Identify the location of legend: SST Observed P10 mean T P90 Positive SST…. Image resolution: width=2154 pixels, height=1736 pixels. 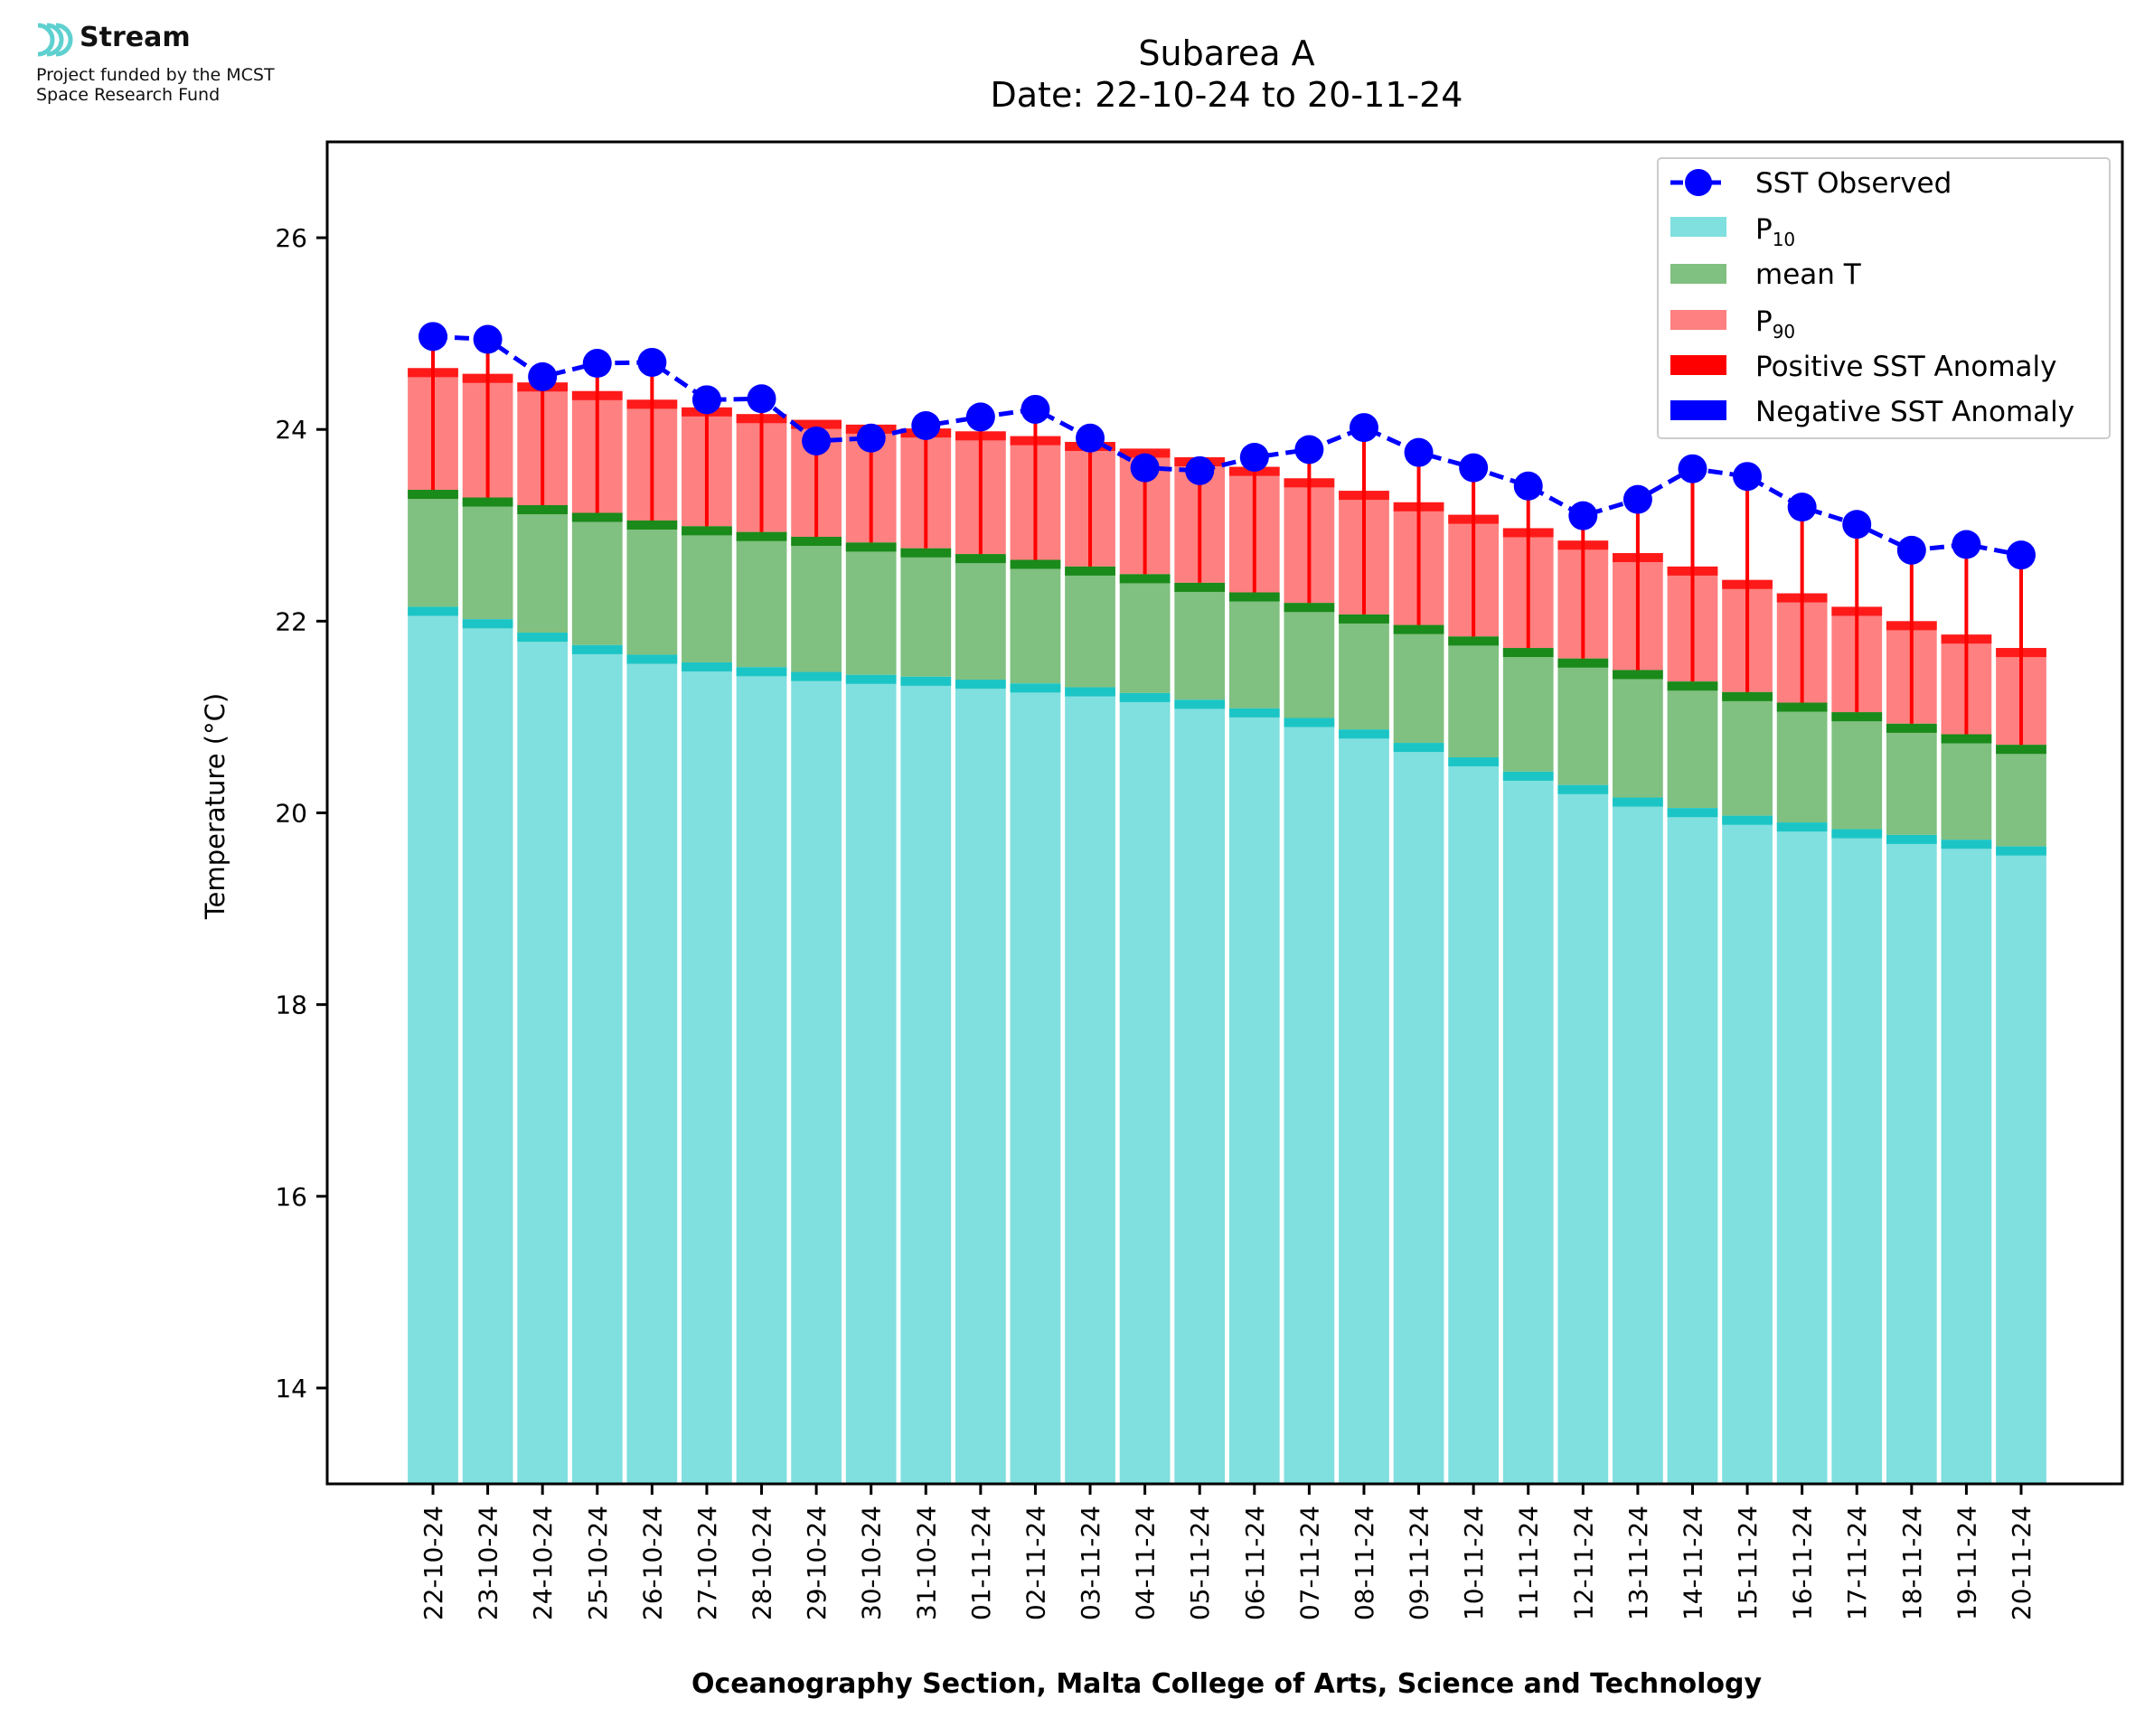
(1884, 298).